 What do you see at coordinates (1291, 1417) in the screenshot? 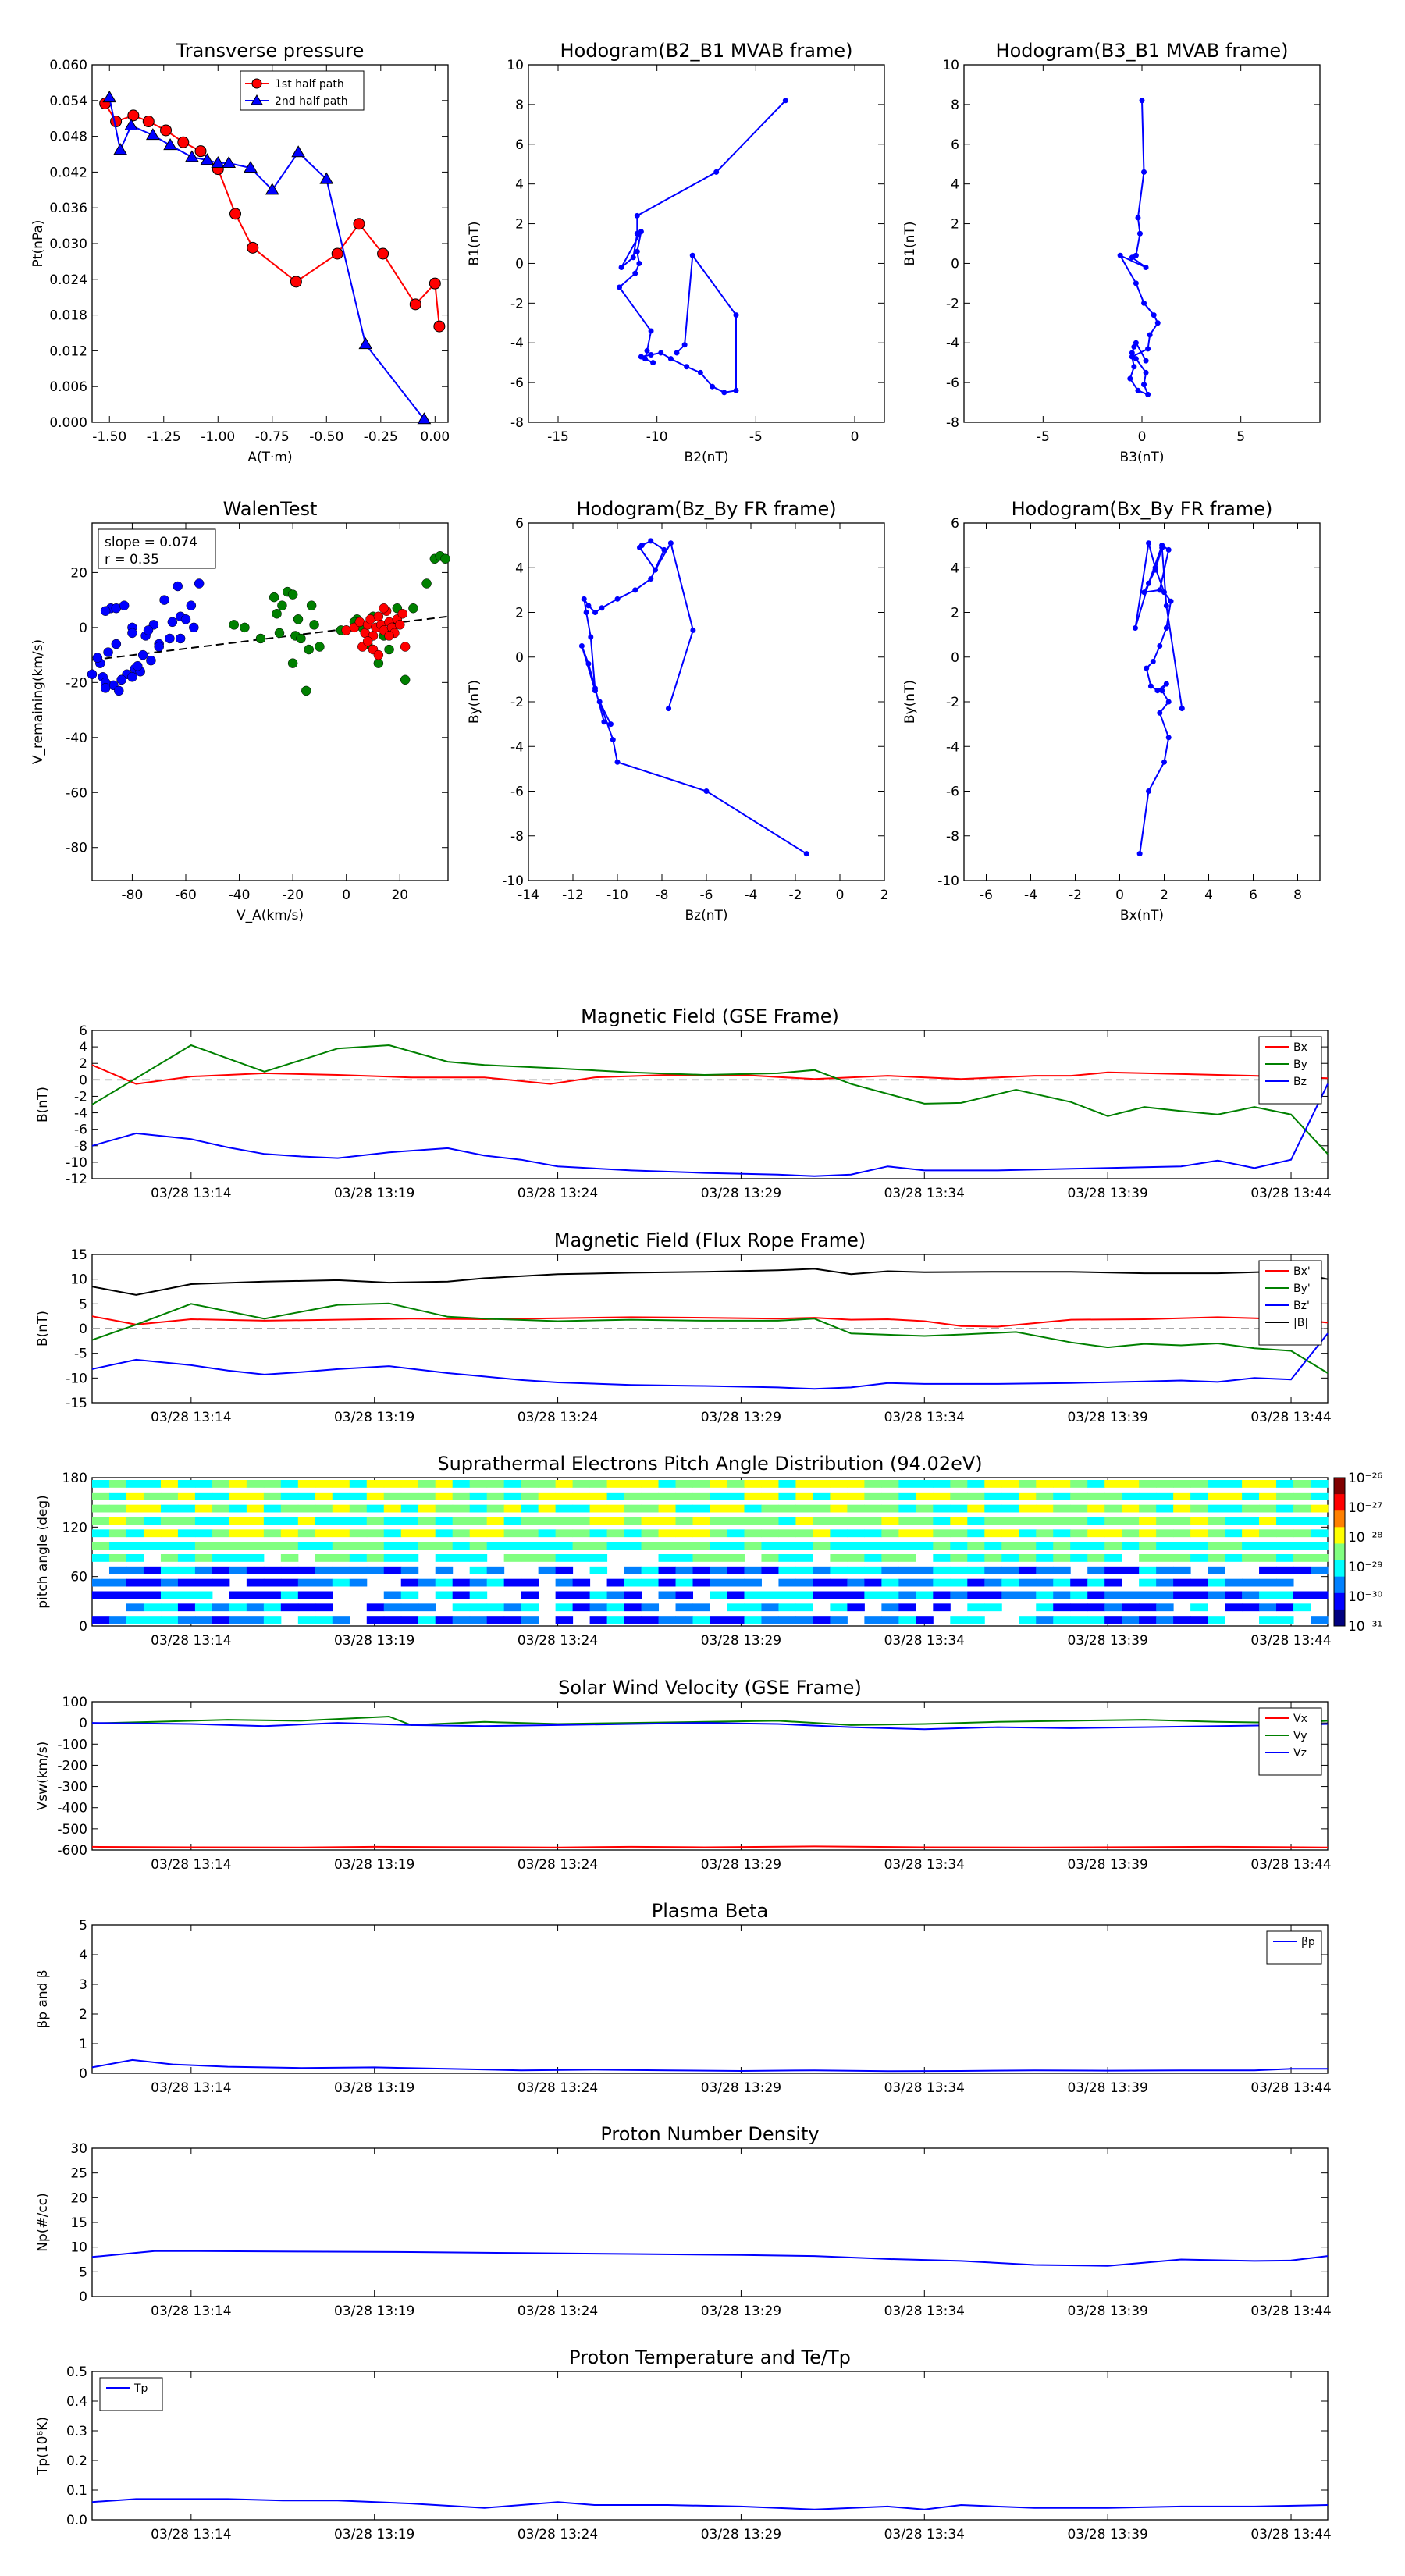
I see `x-tick-label: 03/28 13:44` at bounding box center [1291, 1417].